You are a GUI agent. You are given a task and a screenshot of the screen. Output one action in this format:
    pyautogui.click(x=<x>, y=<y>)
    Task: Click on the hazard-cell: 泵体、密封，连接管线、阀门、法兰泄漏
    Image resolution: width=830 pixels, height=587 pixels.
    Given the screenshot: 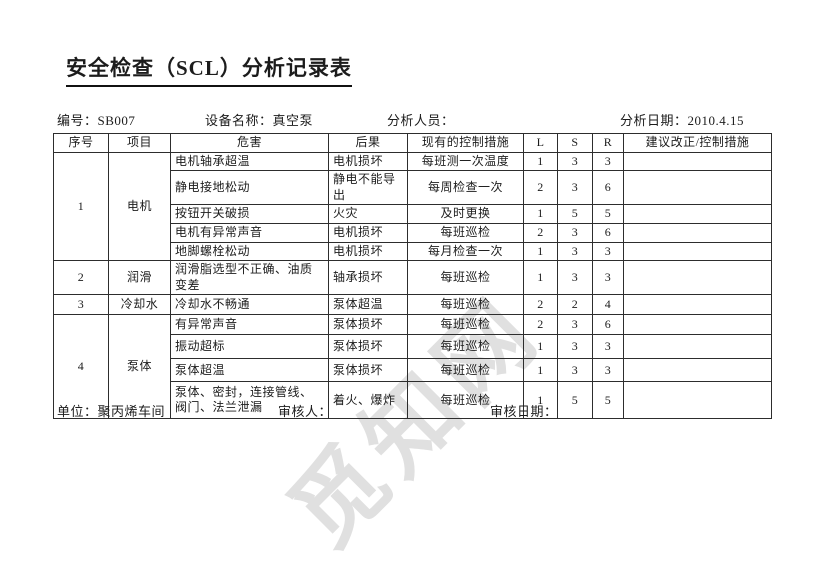 What is the action you would take?
    pyautogui.click(x=249, y=400)
    